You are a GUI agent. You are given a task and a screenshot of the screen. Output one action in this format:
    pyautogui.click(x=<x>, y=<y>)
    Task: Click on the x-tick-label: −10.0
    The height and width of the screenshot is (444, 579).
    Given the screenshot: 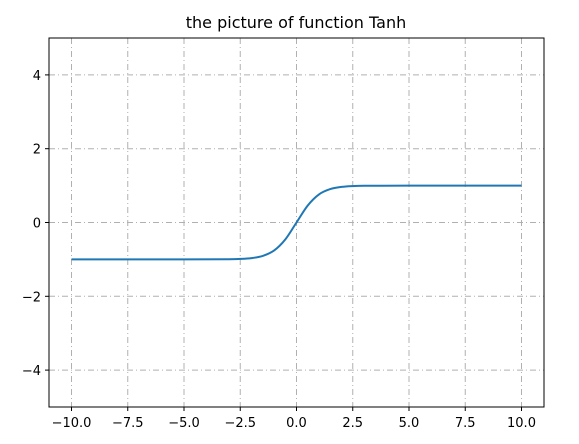 What is the action you would take?
    pyautogui.click(x=72, y=423)
    